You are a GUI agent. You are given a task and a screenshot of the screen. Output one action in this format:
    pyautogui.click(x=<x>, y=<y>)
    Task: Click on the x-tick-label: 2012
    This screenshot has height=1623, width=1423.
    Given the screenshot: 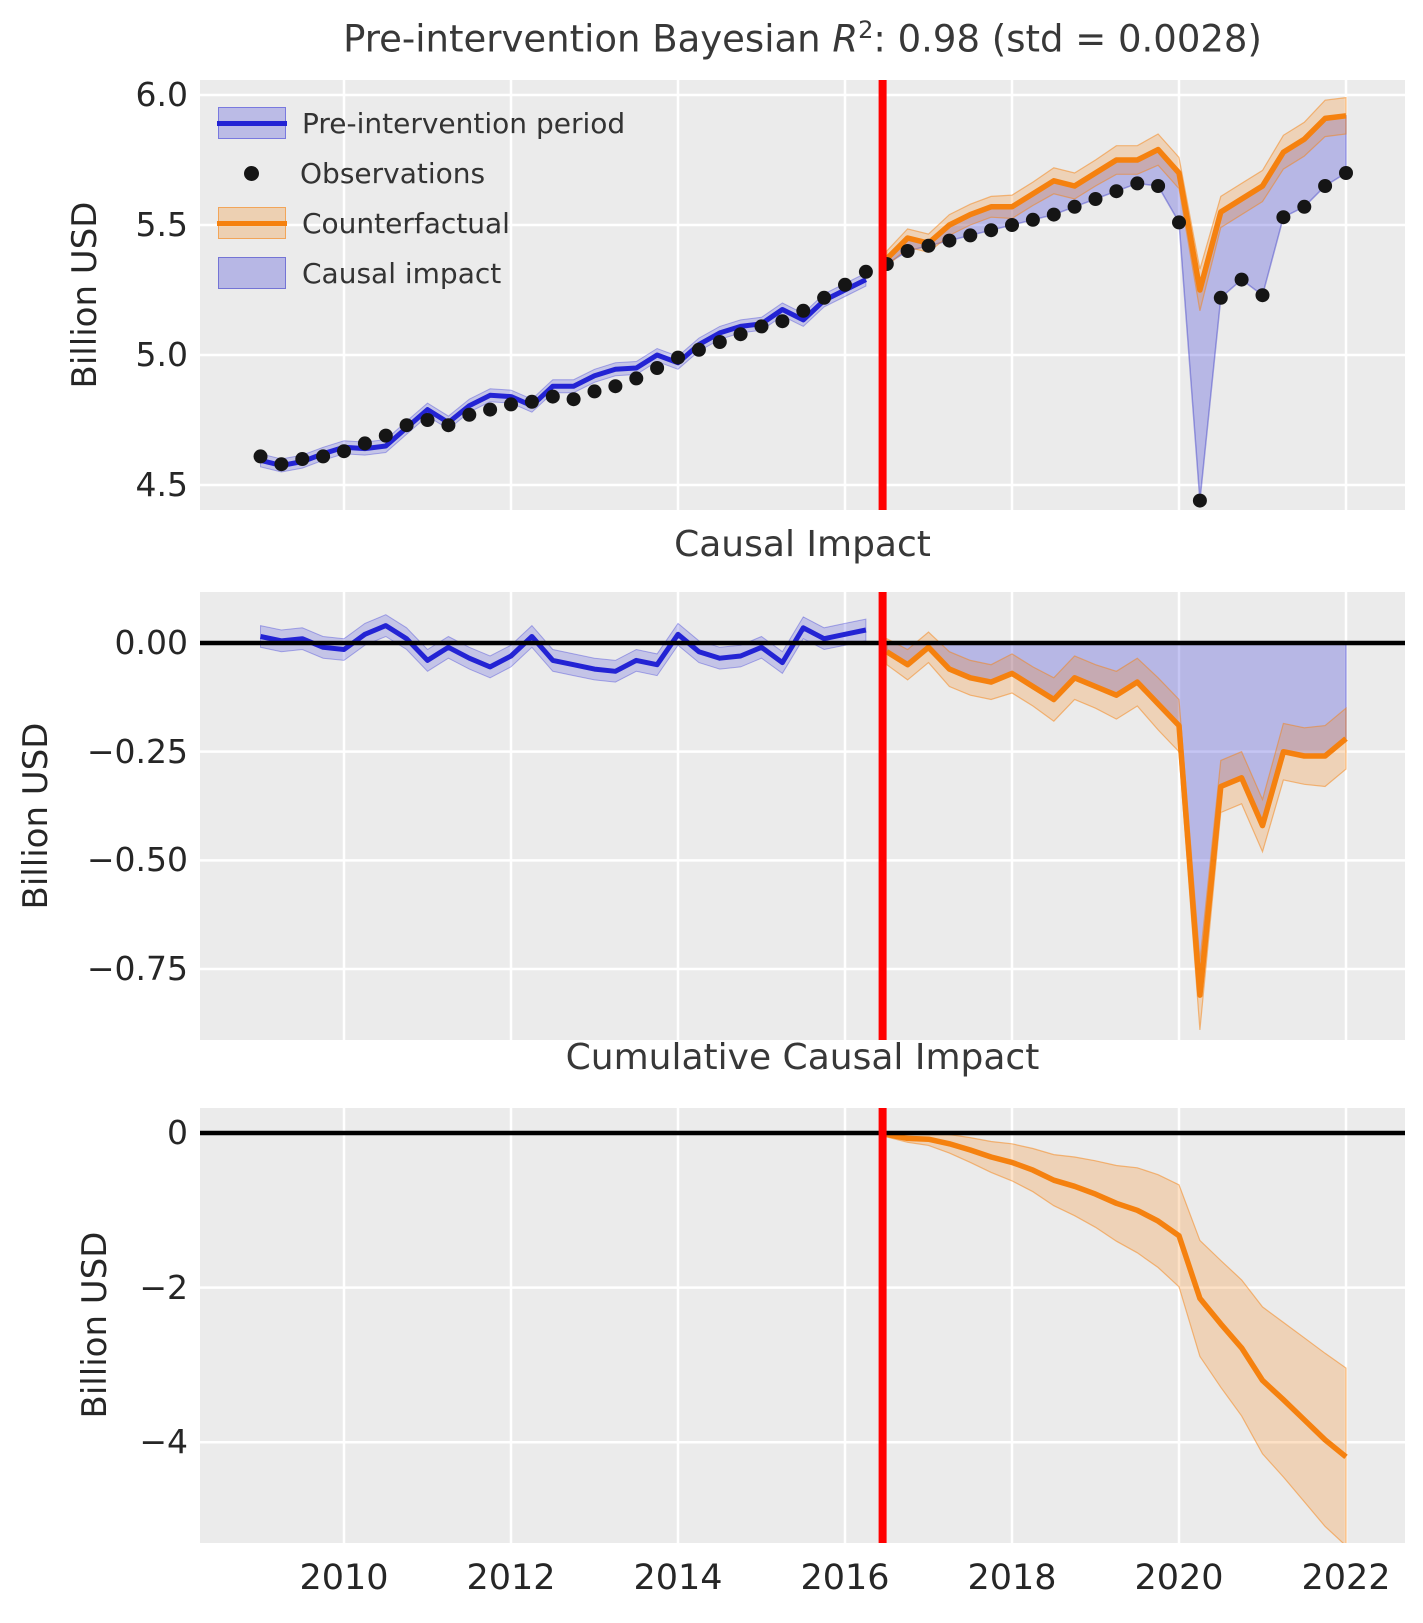 What is the action you would take?
    pyautogui.click(x=511, y=1578)
    